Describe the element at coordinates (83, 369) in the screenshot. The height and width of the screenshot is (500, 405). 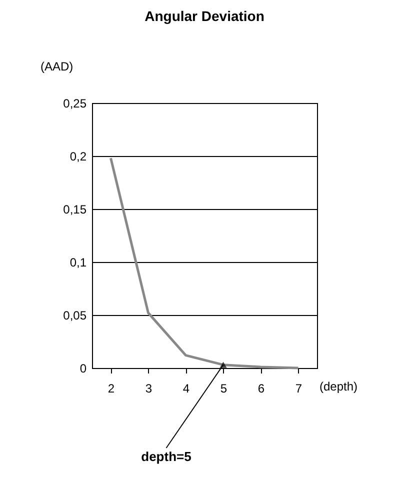
I see `y-tick-label: 0` at that location.